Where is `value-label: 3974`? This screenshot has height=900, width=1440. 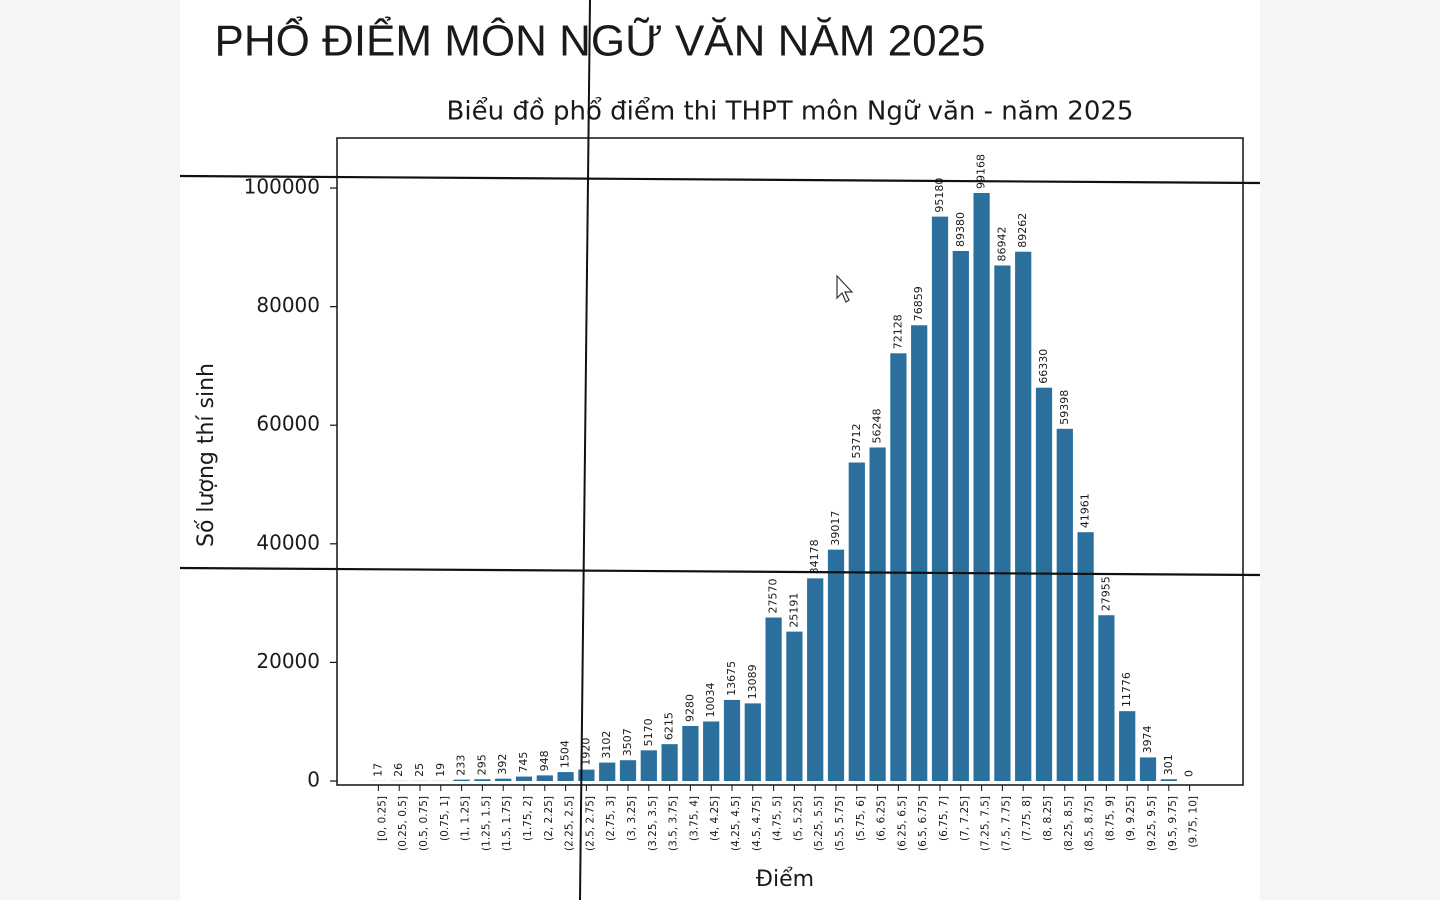
value-label: 3974 is located at coordinates (1147, 739).